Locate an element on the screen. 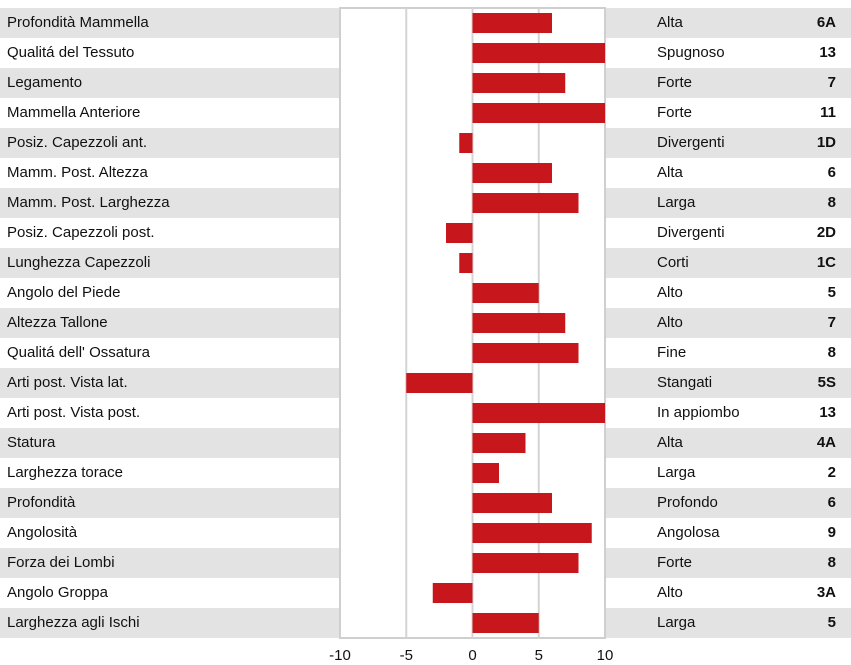 Image resolution: width=851 pixels, height=665 pixels. x-tick-label: 5 is located at coordinates (539, 655).